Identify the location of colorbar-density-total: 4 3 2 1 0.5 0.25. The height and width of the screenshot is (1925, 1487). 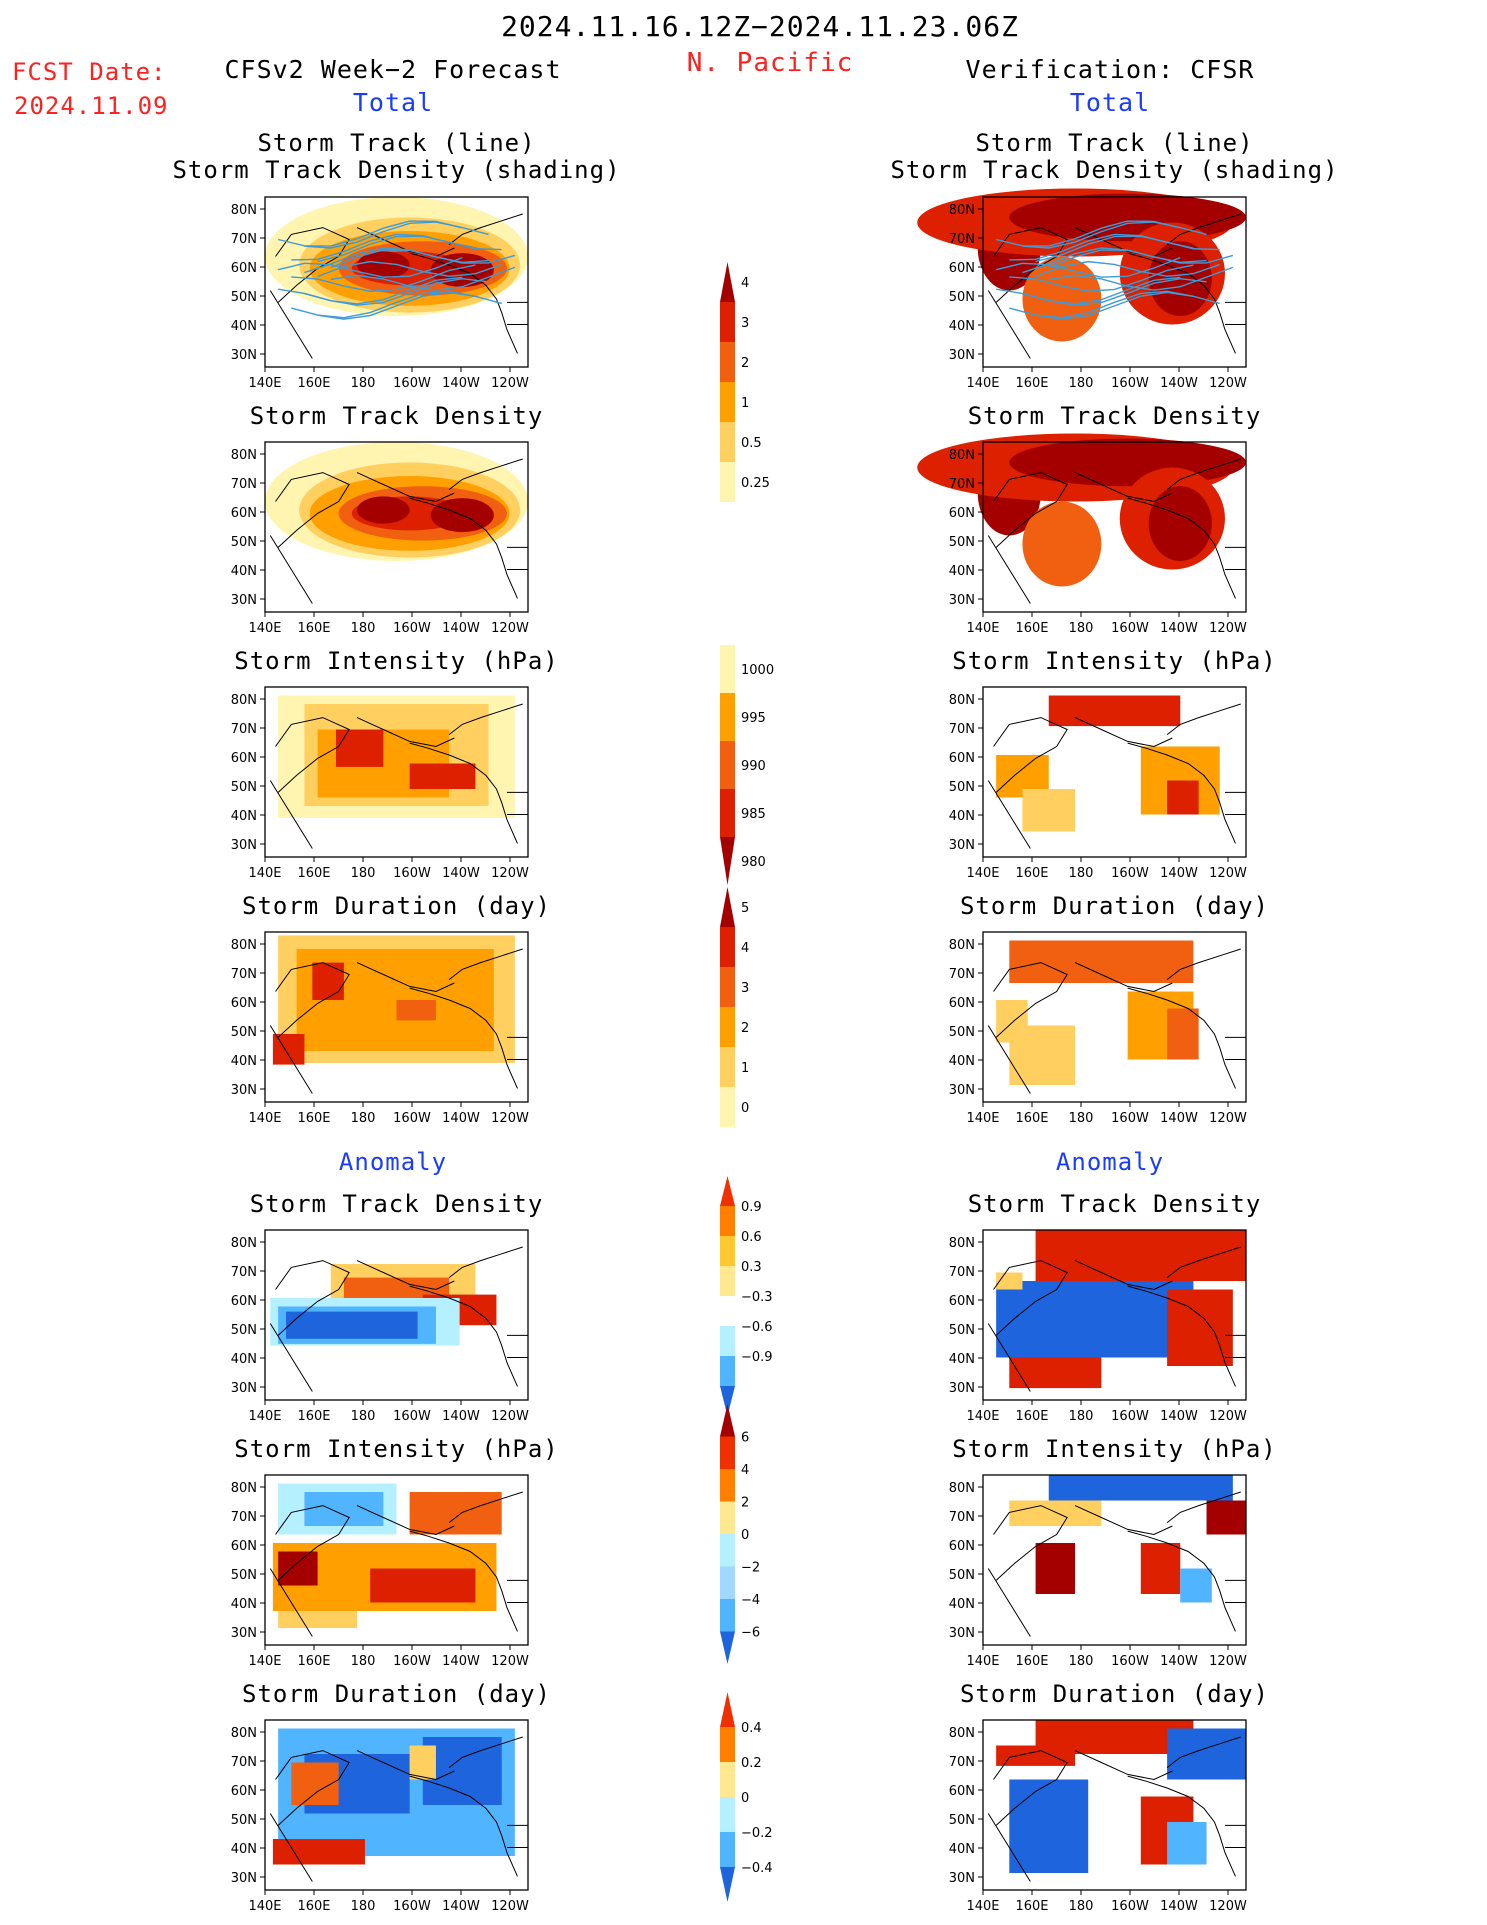
(745, 382).